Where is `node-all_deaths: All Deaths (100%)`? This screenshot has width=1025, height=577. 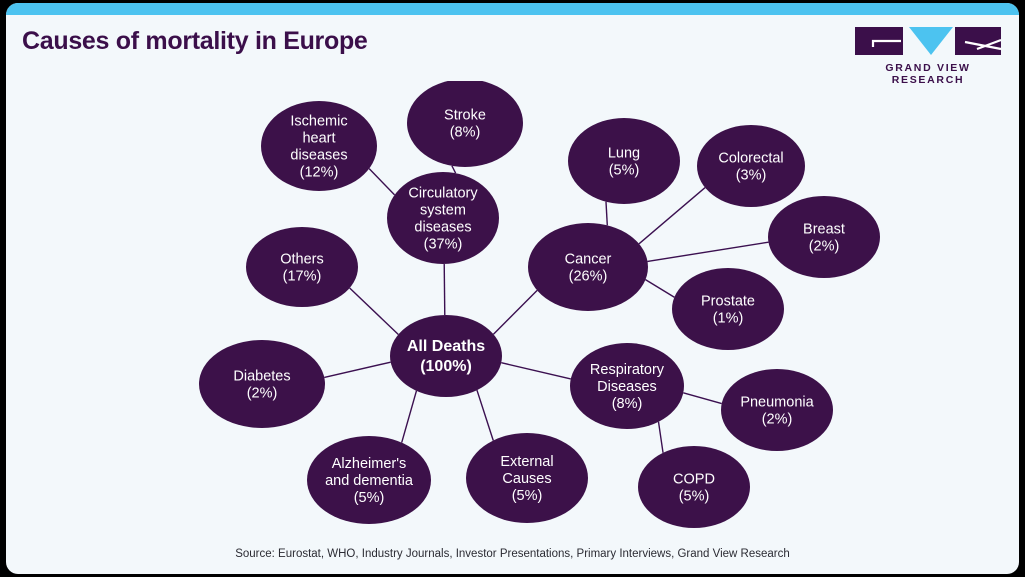 node-all_deaths: All Deaths (100%) is located at coordinates (446, 356).